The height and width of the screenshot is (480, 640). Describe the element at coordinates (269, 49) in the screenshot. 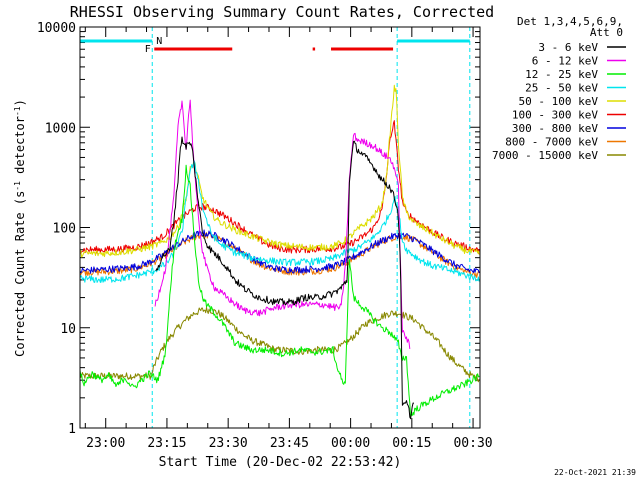

I see `flare-bars: F` at that location.